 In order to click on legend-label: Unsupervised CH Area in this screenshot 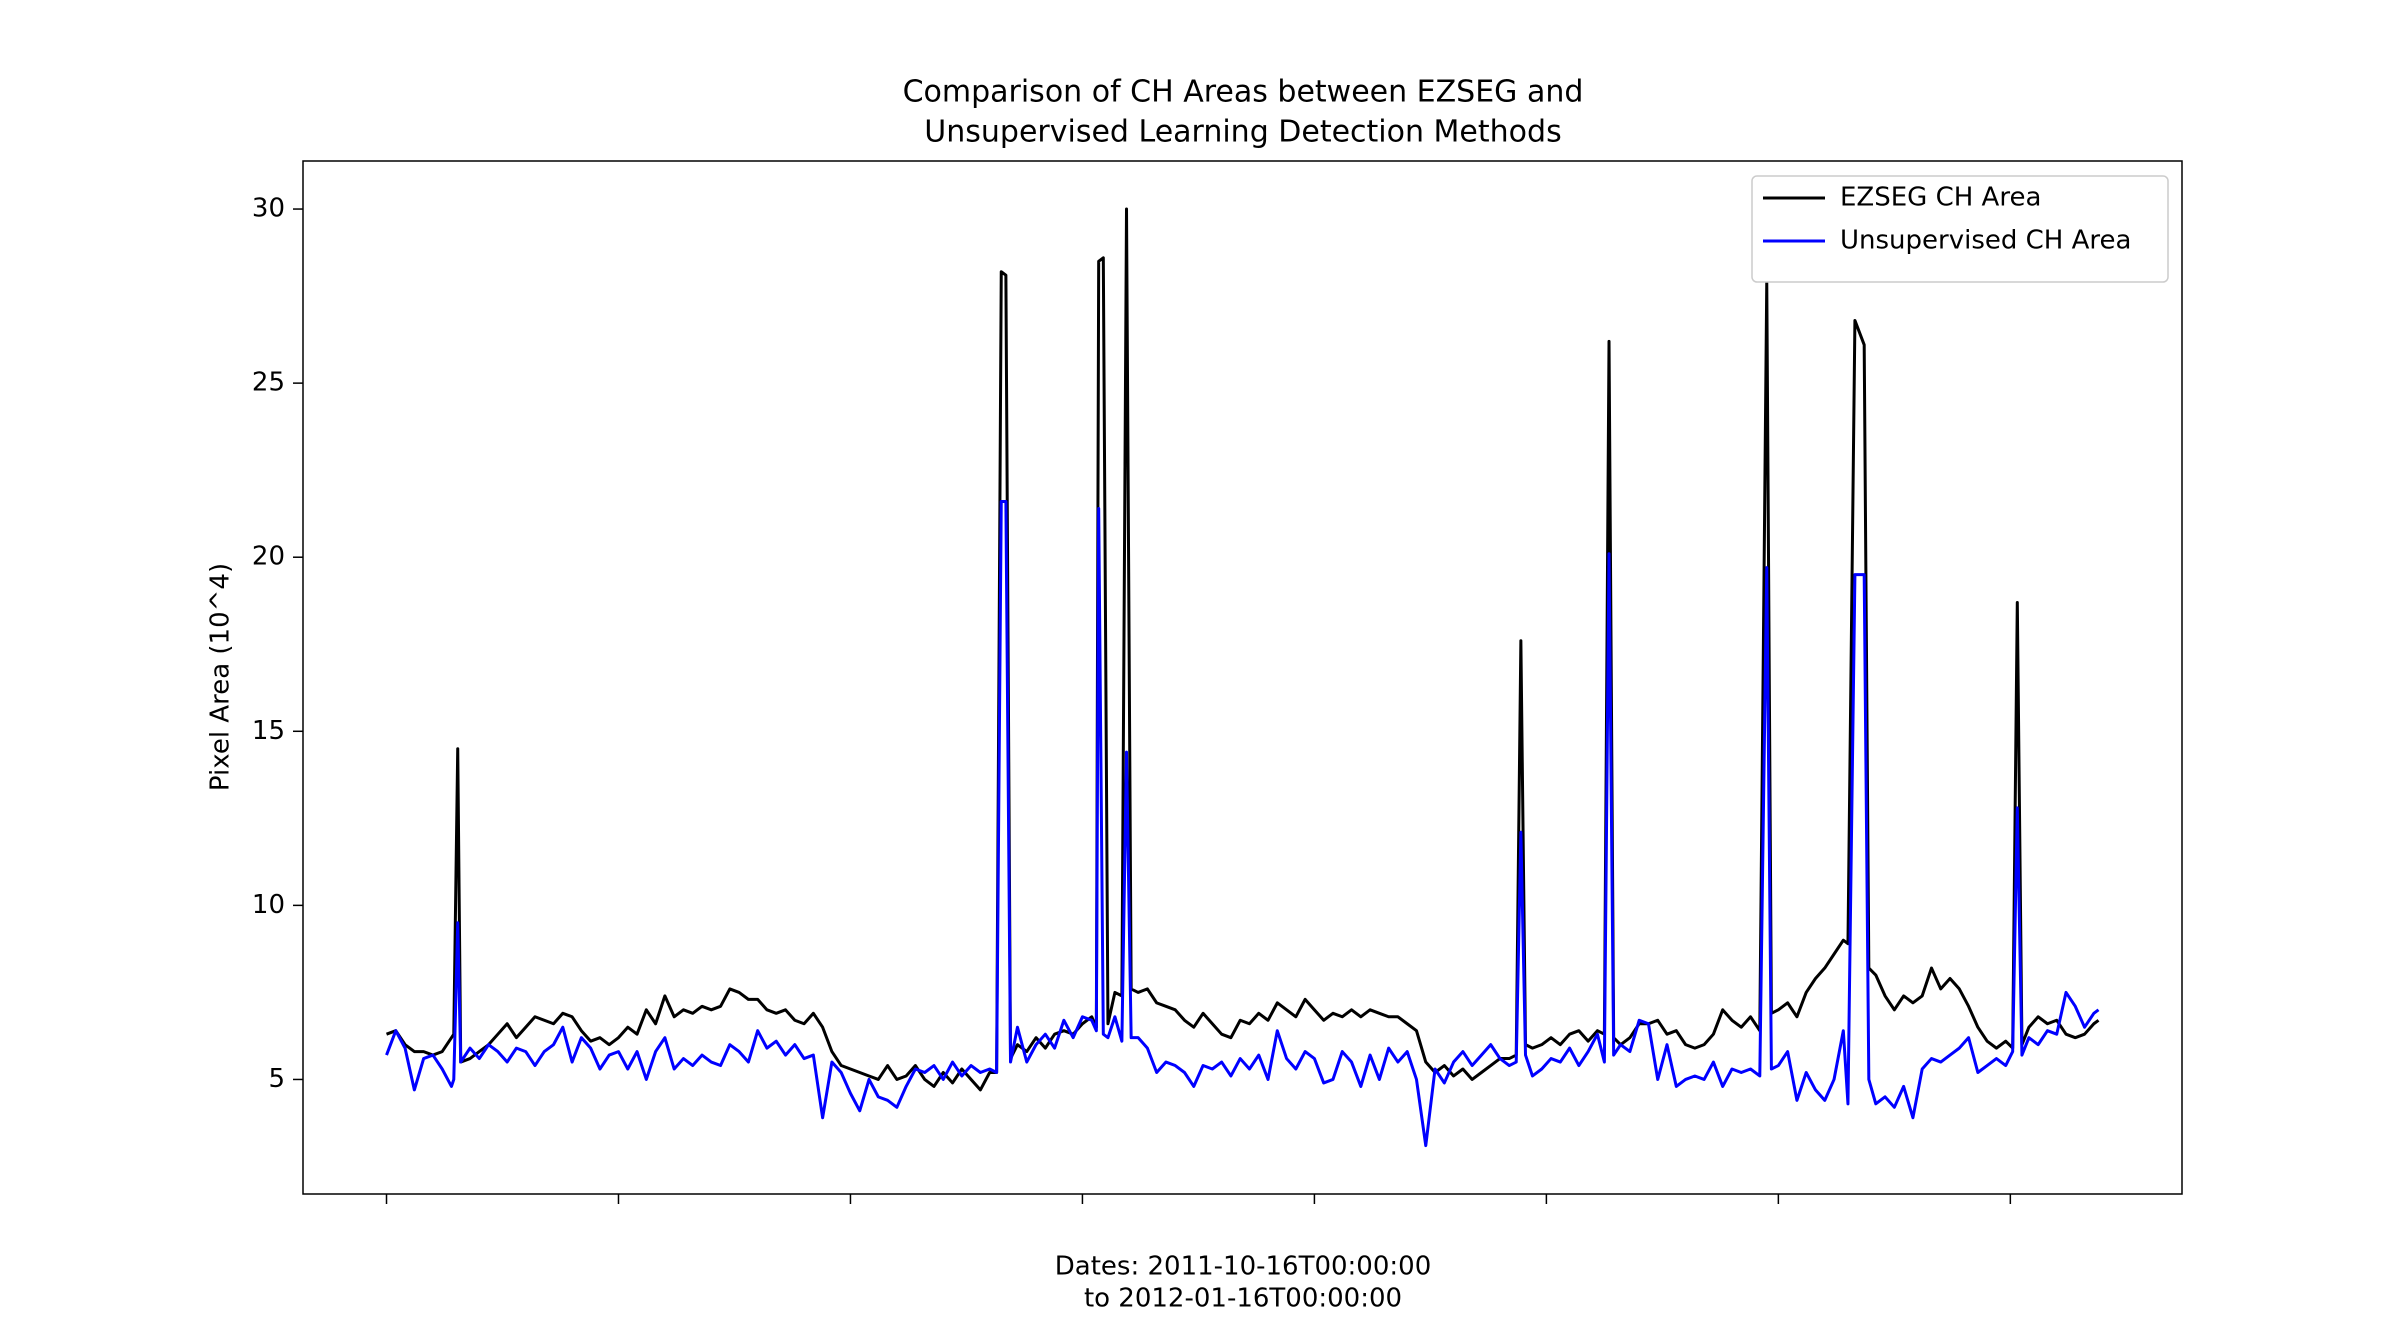, I will do `click(1985, 241)`.